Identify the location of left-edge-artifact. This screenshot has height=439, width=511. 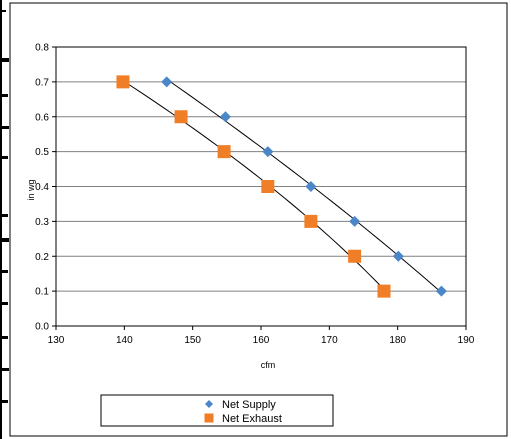
(4, 219).